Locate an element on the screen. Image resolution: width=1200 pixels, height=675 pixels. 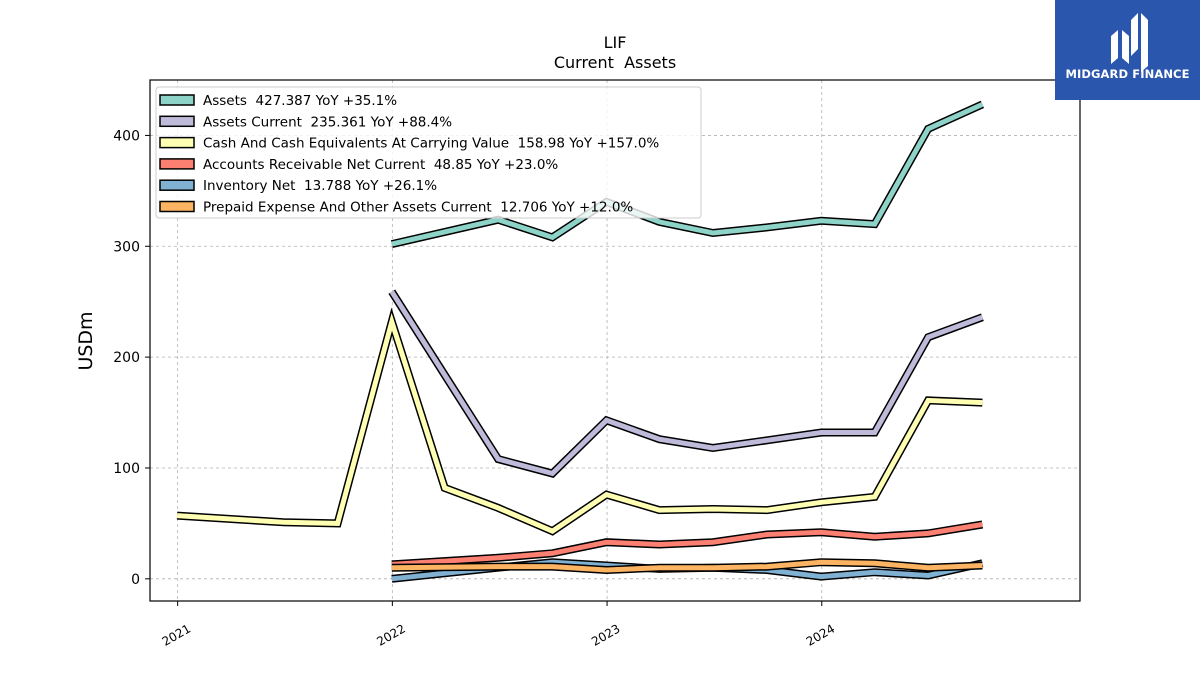
legend-label: Assets 427.387 YoY +35.1% is located at coordinates (300, 101).